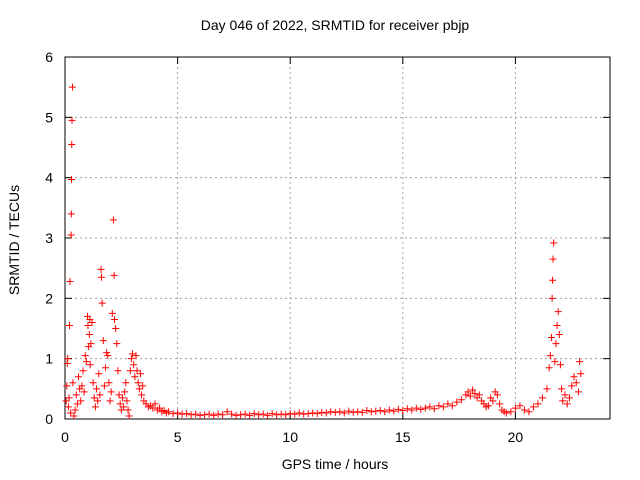 Image resolution: width=640 pixels, height=480 pixels. I want to click on x-tick-label: 10, so click(290, 437).